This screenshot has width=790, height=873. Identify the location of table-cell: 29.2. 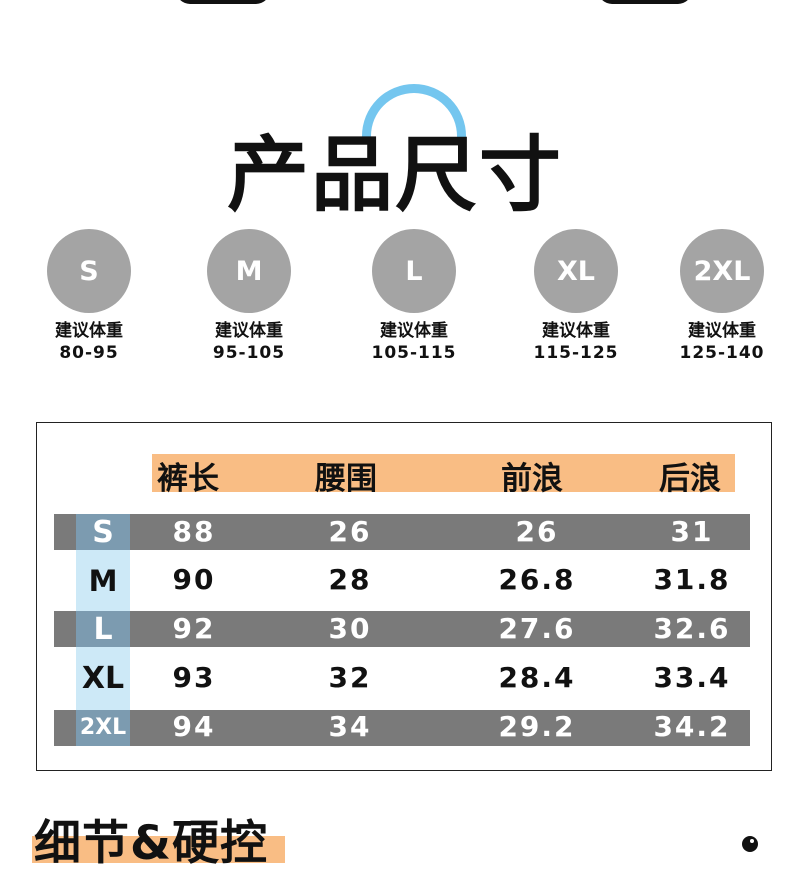
(537, 726).